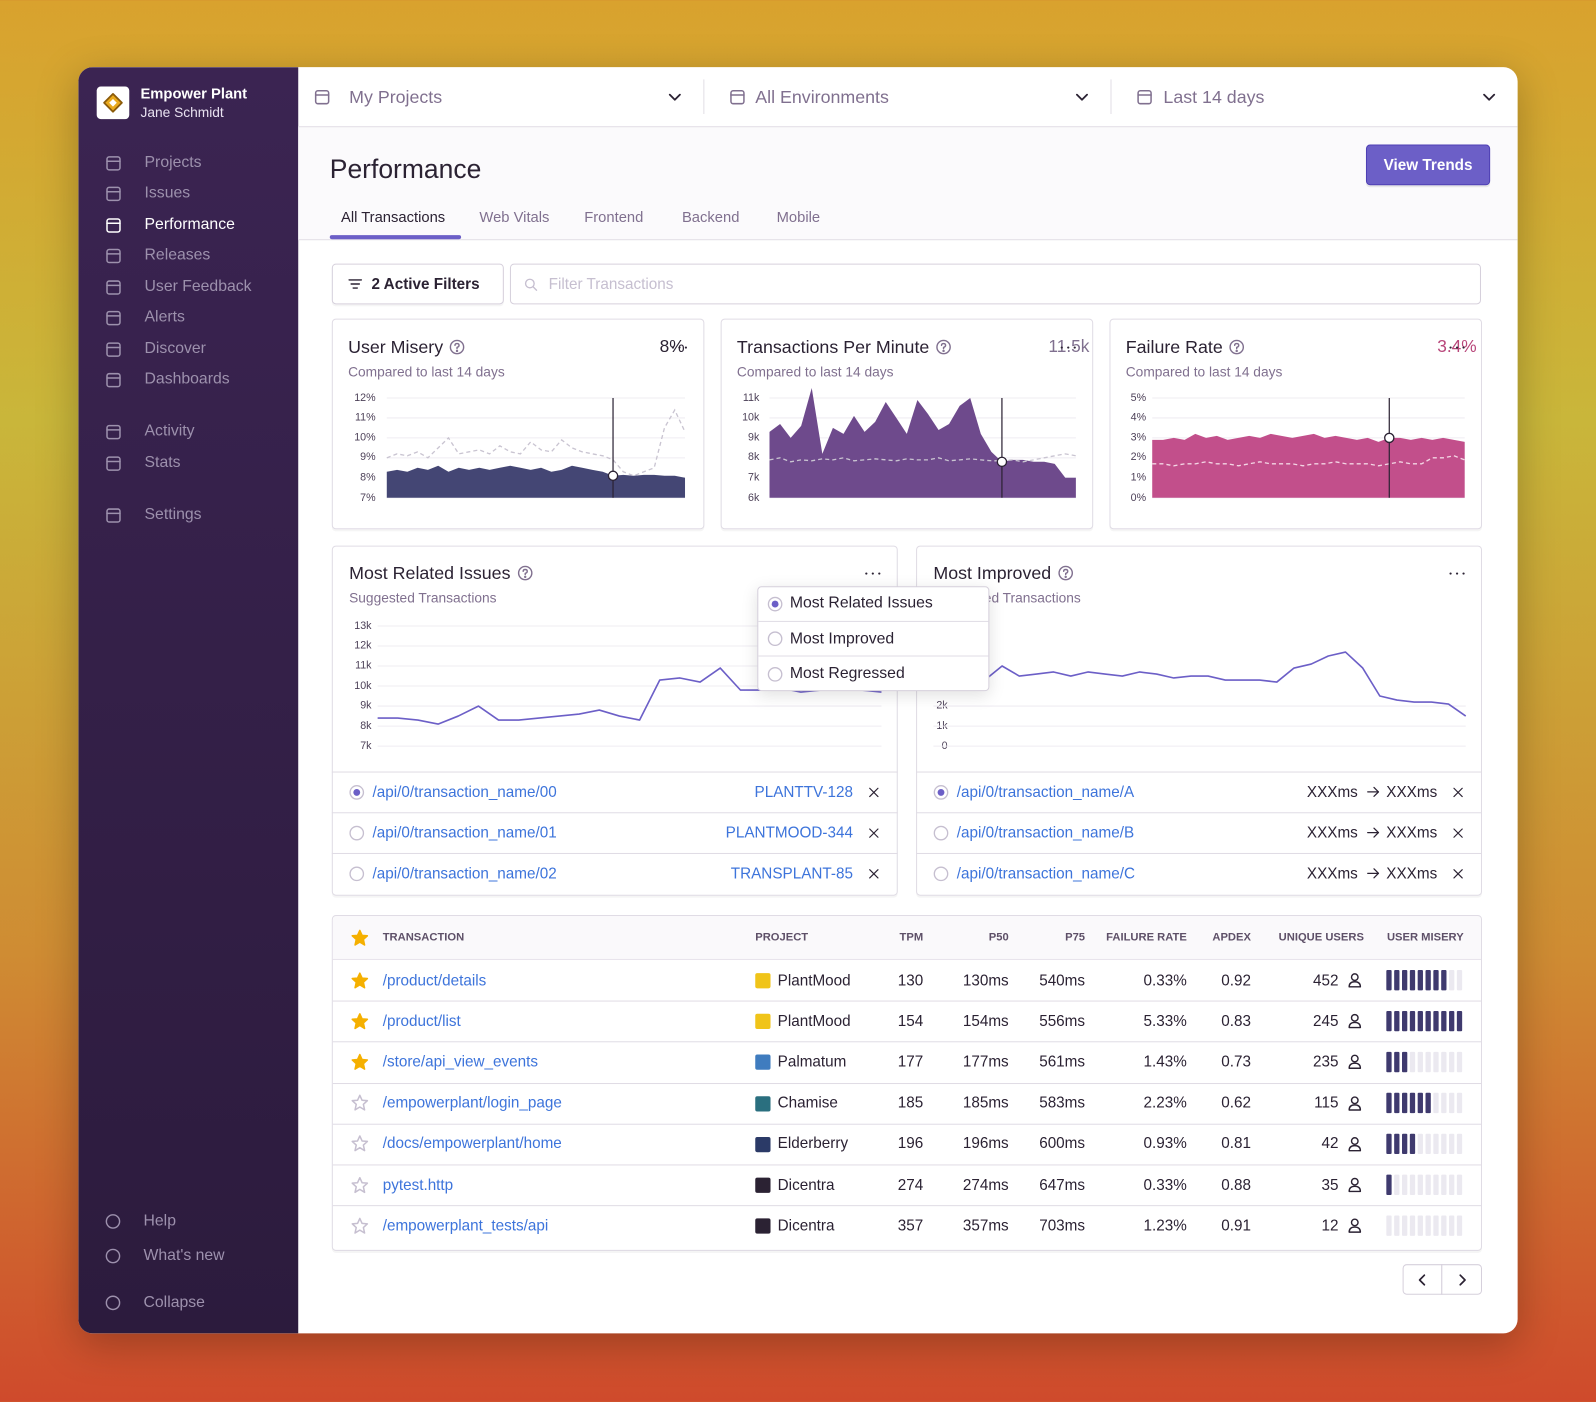 The width and height of the screenshot is (1596, 1402). What do you see at coordinates (189, 224) in the screenshot?
I see `nav-item: Performance` at bounding box center [189, 224].